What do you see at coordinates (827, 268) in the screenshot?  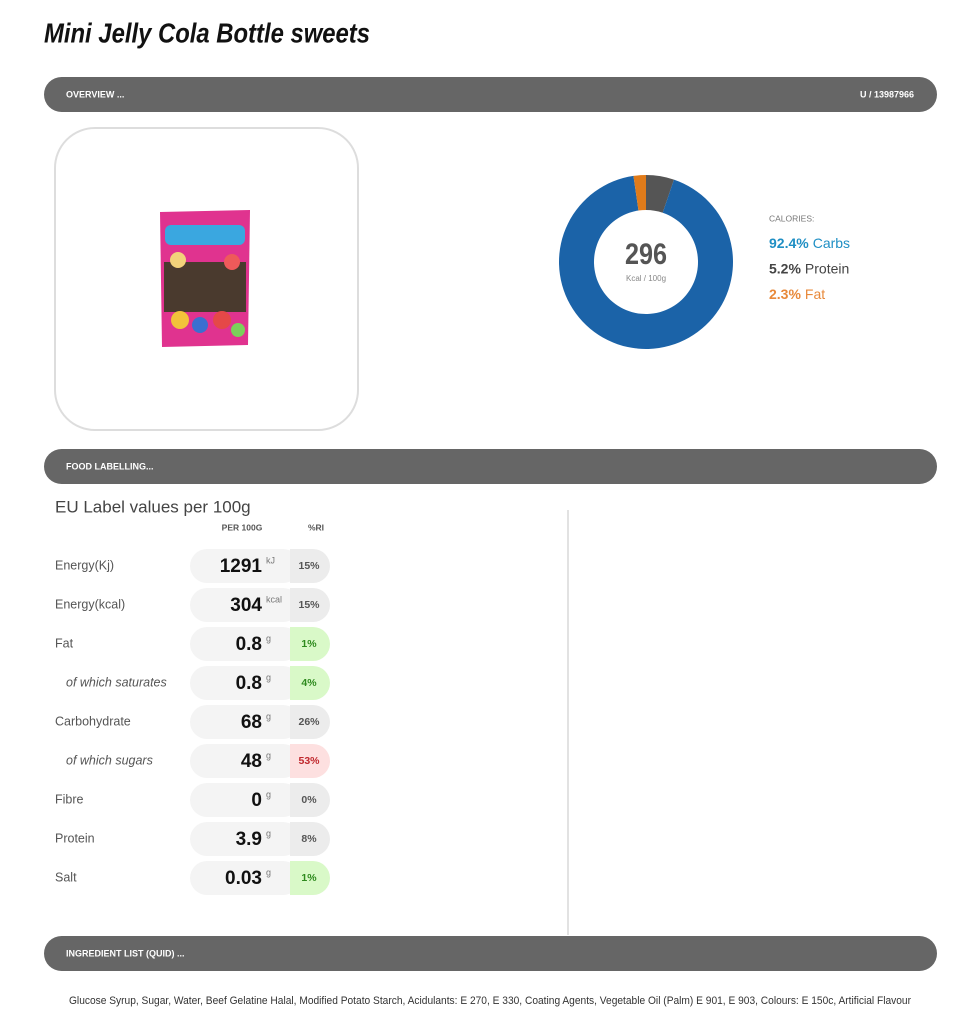 I see `legend-label: Protein` at bounding box center [827, 268].